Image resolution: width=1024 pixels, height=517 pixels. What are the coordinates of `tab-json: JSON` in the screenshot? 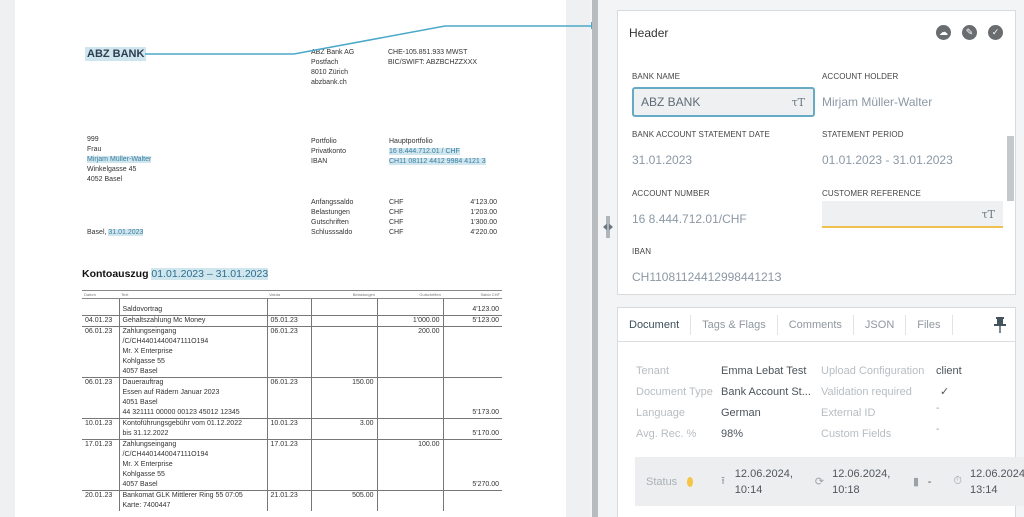 It's located at (886, 324).